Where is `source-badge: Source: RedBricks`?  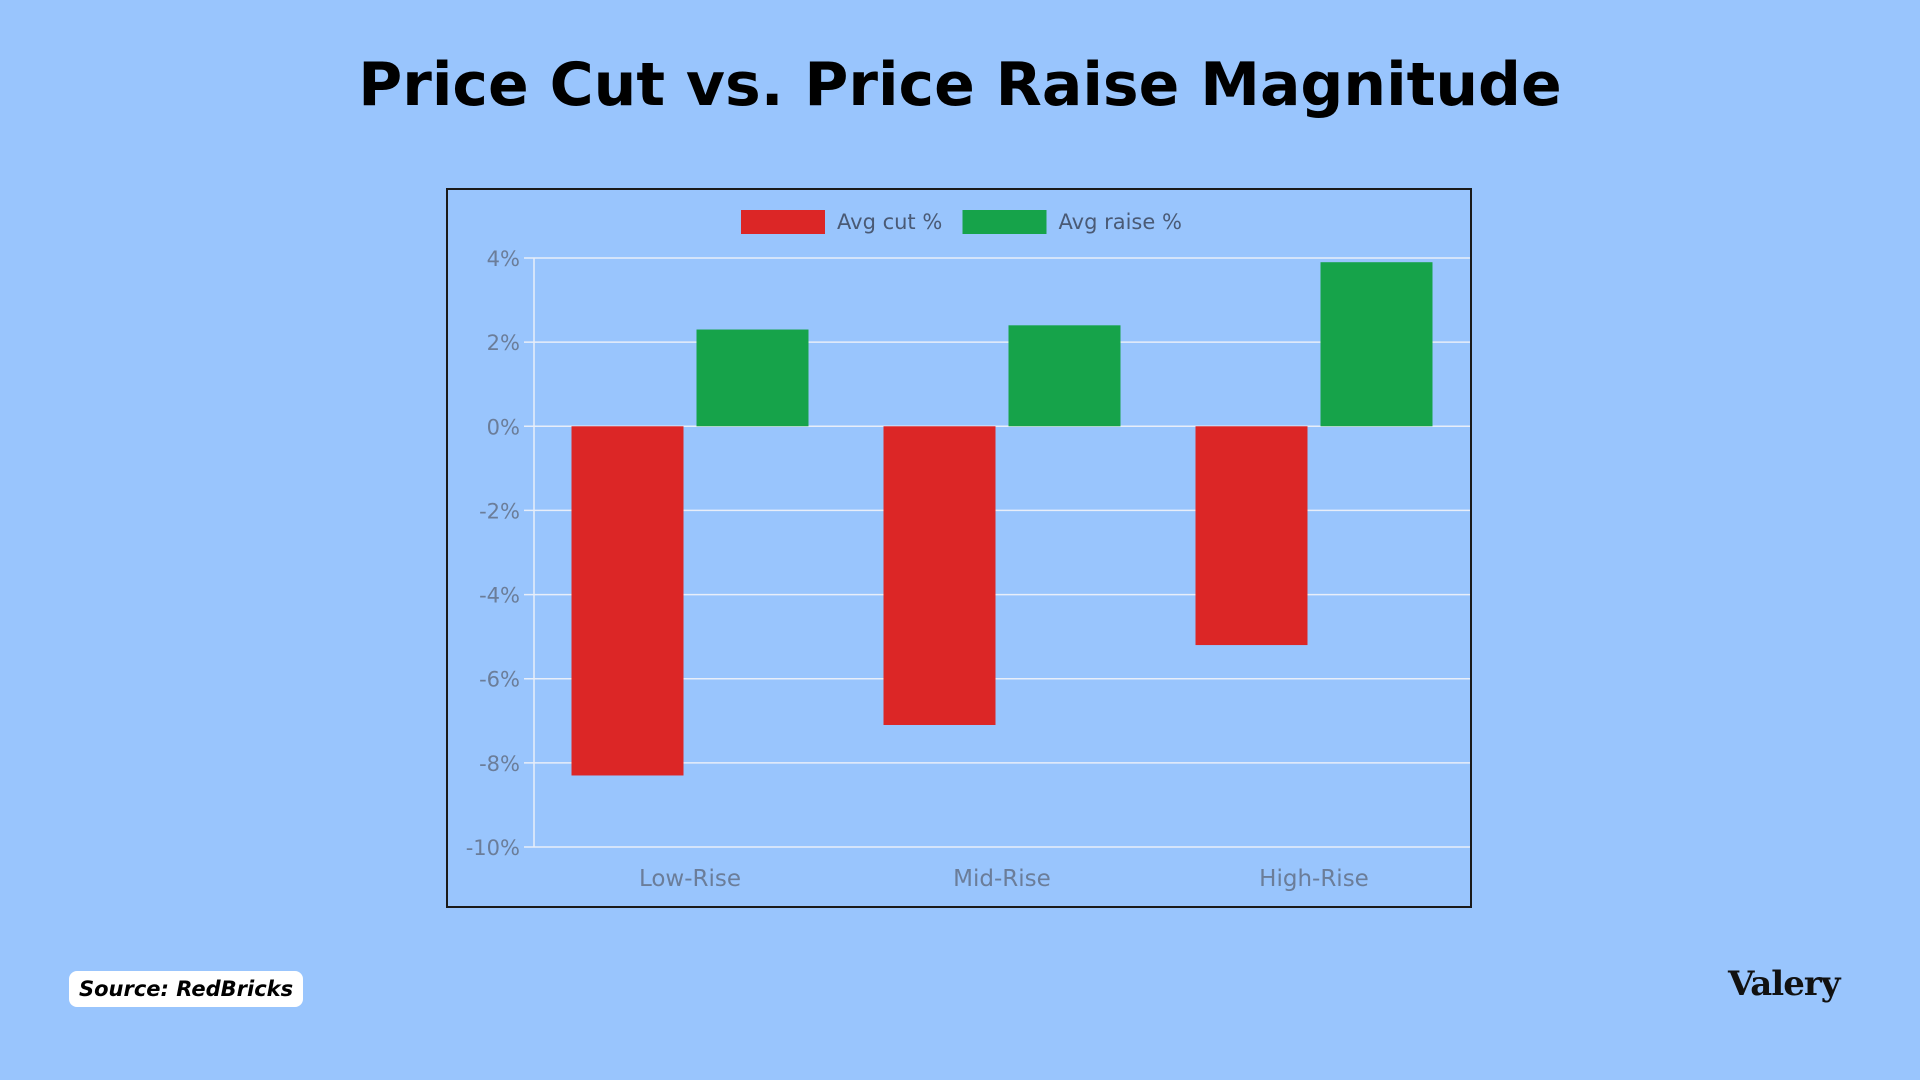
source-badge: Source: RedBricks is located at coordinates (186, 989).